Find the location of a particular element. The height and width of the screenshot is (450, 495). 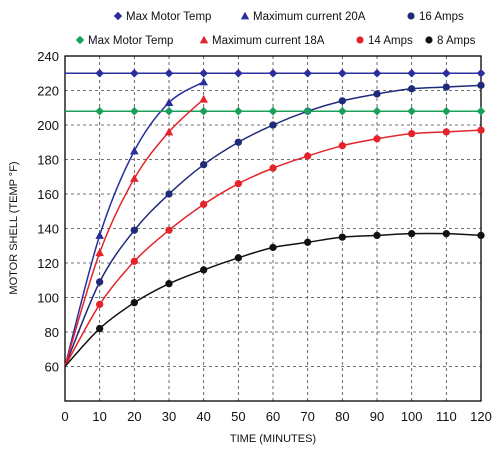

x-tick-label: 50 is located at coordinates (238, 416).